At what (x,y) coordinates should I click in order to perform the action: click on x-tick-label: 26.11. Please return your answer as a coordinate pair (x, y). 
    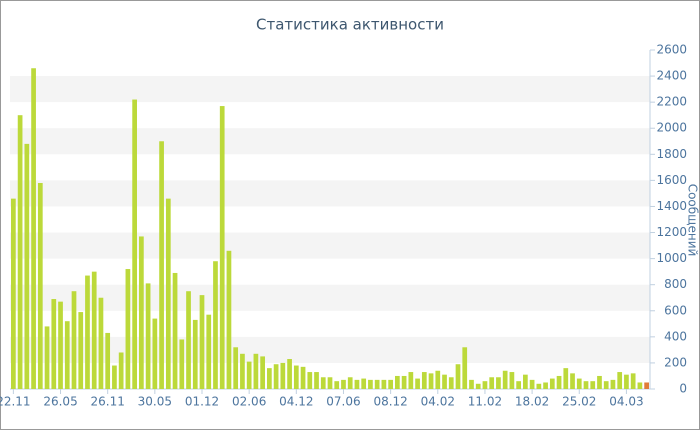
    Looking at the image, I should click on (108, 402).